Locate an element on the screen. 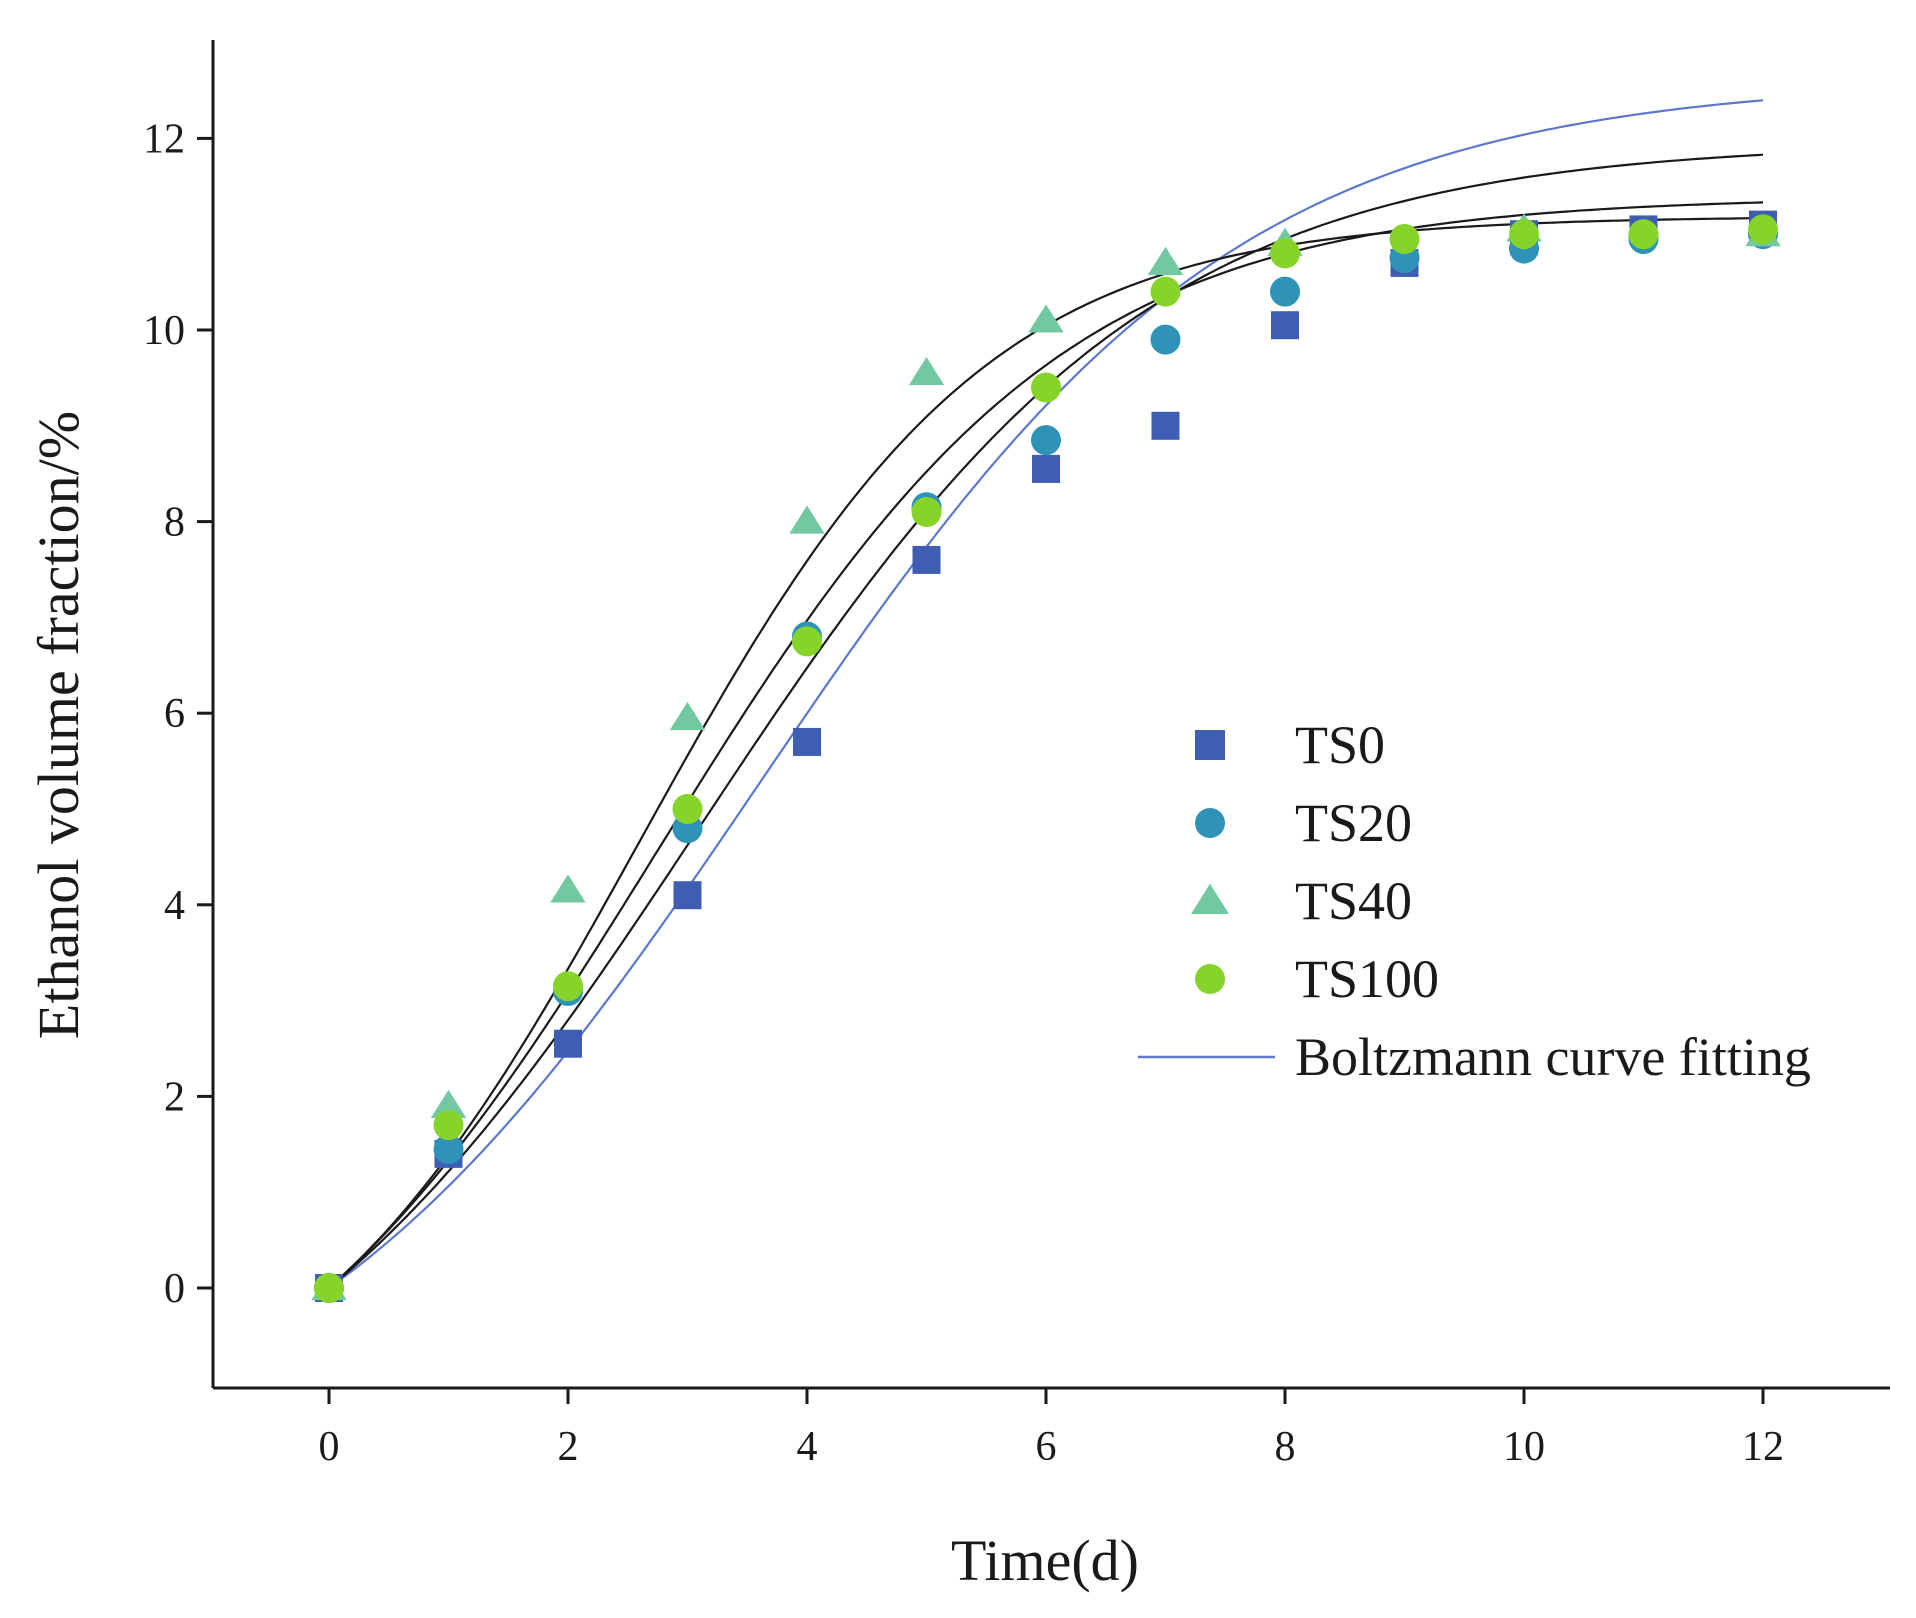 The width and height of the screenshot is (1916, 1618). legend-label: TS40 is located at coordinates (1353, 901).